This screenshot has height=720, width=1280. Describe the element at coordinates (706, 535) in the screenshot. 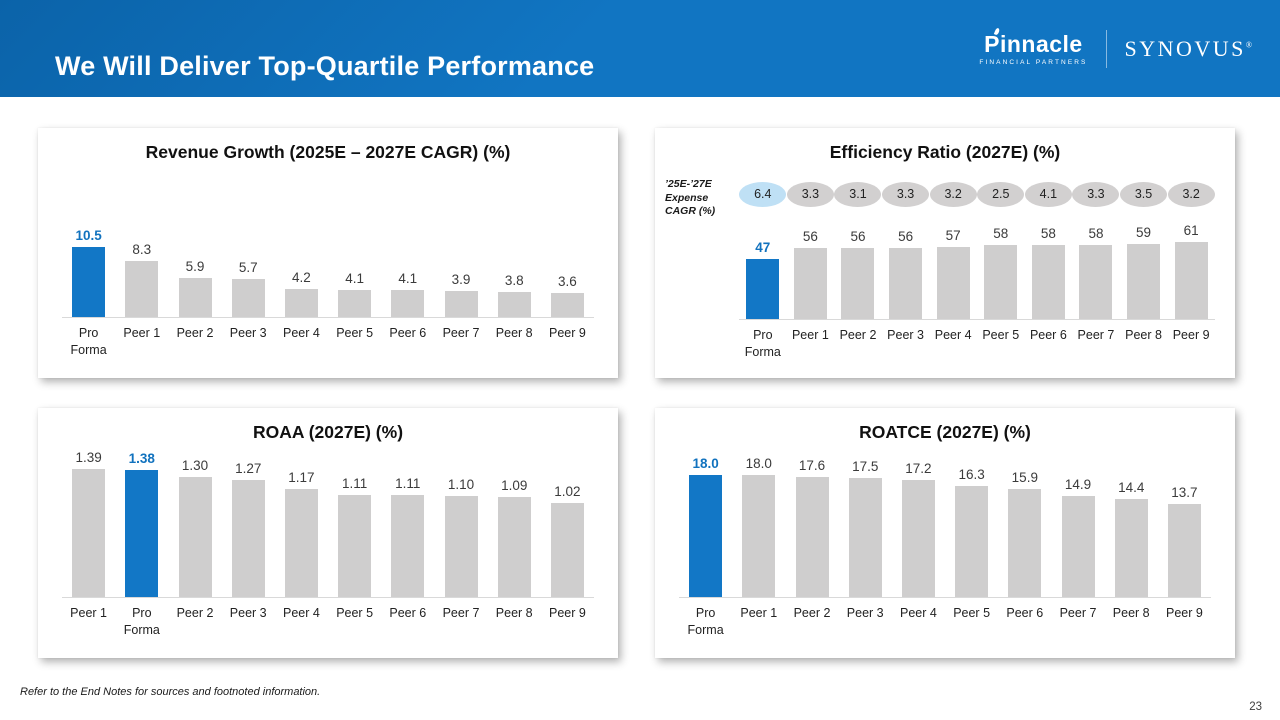

I see `highlight-bar` at that location.